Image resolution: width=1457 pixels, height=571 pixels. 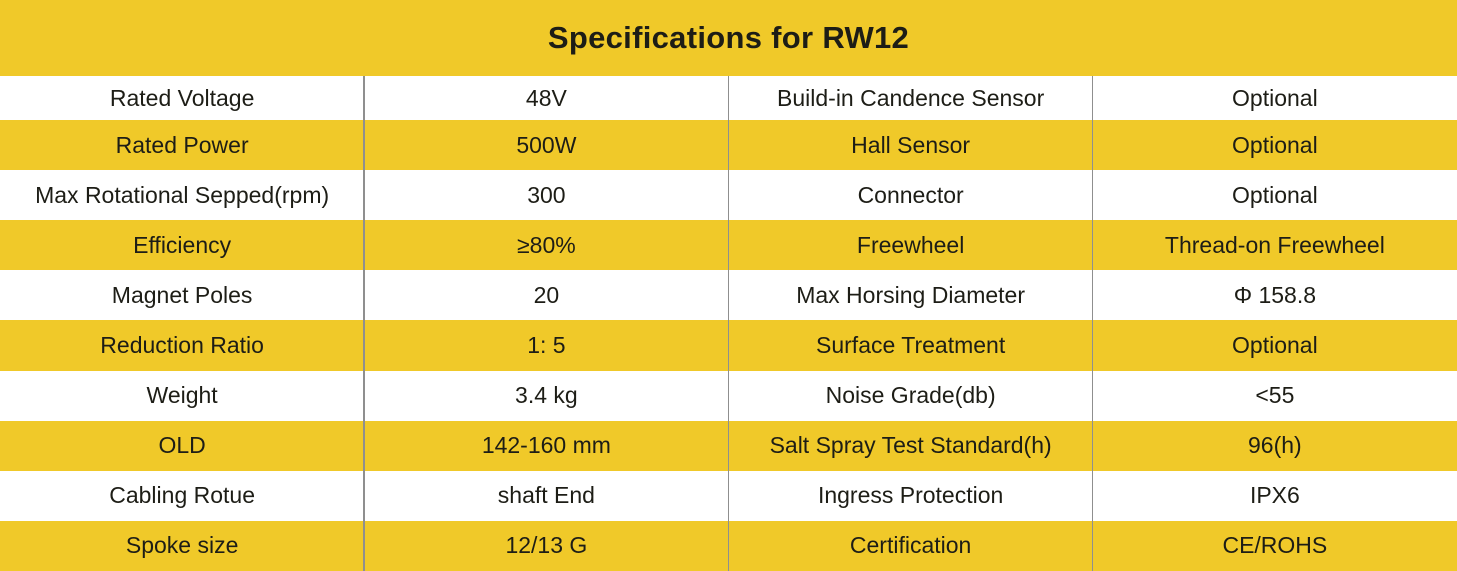 I want to click on spec-value: 96(h), so click(x=1275, y=445).